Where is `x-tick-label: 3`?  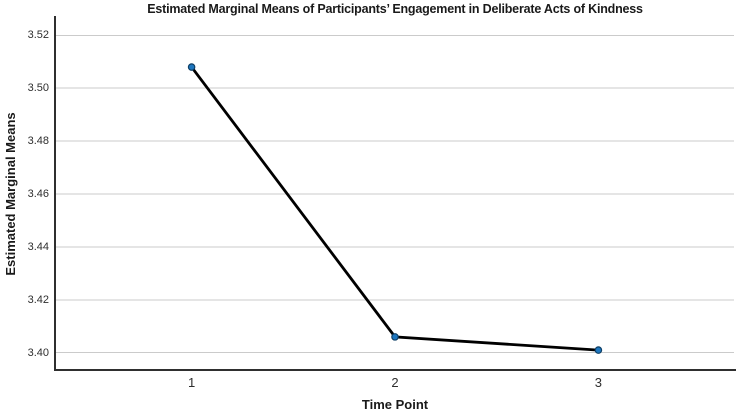
x-tick-label: 3 is located at coordinates (598, 382).